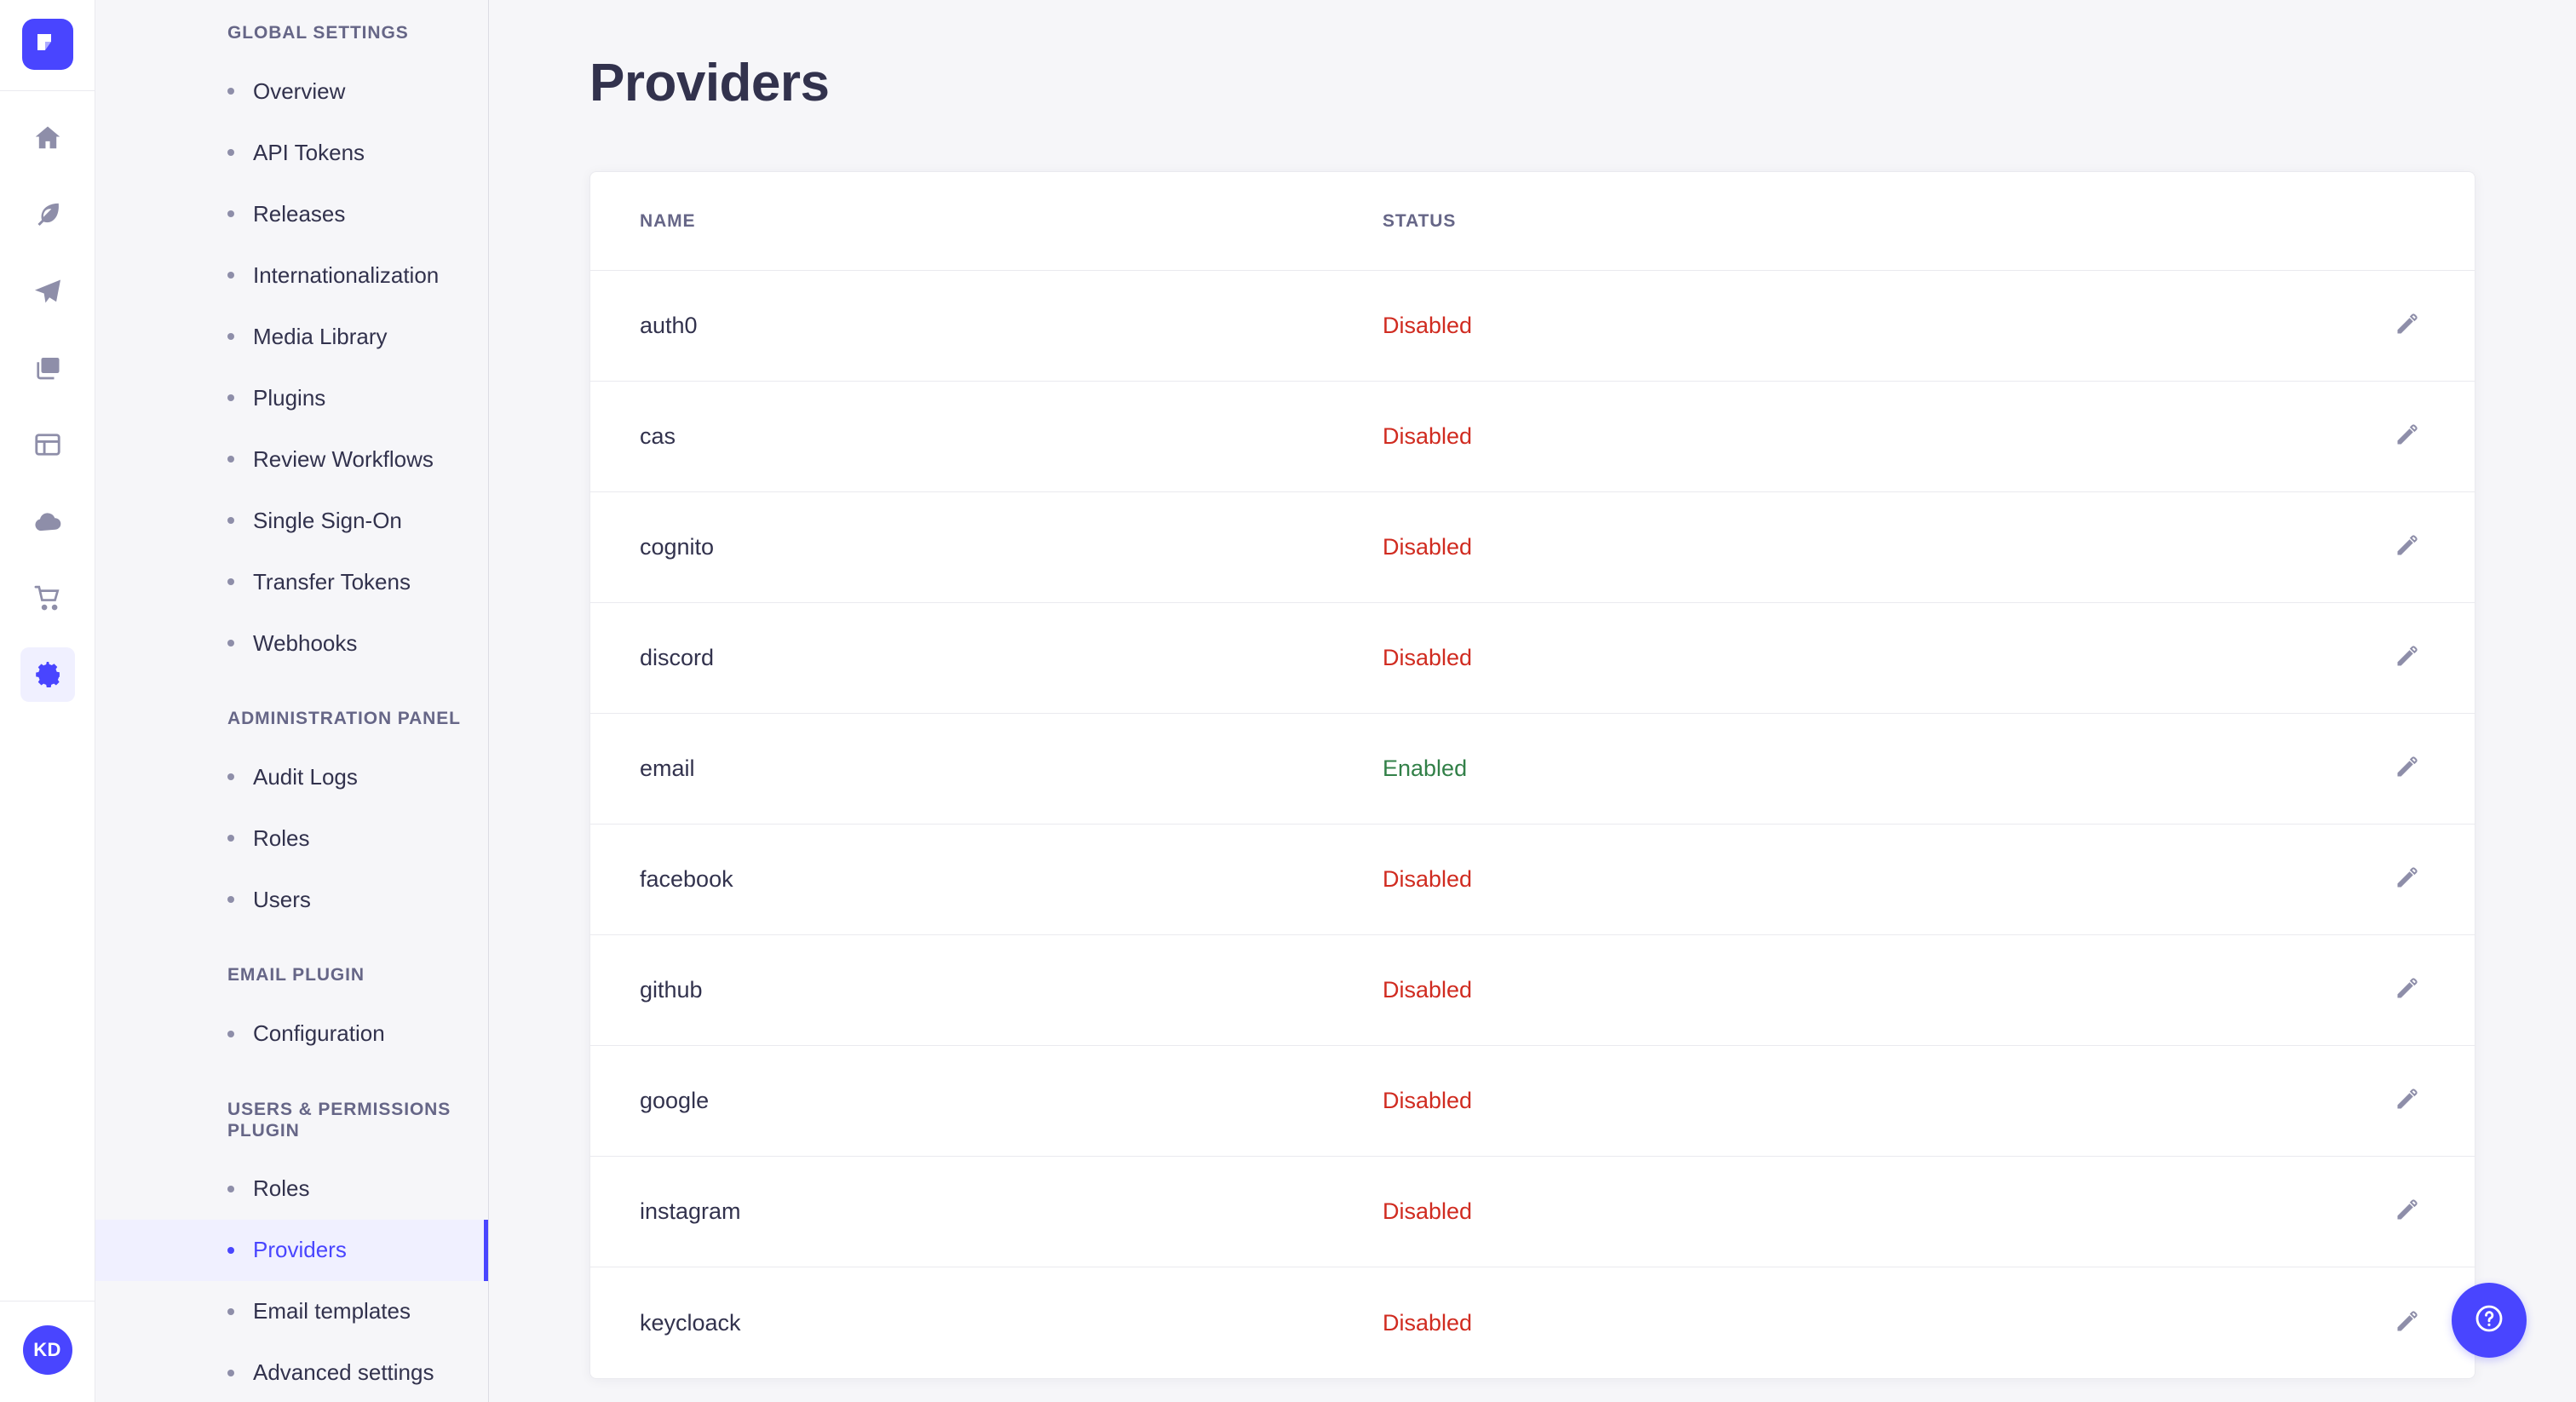 This screenshot has width=2576, height=1402. I want to click on help-button, so click(2489, 1320).